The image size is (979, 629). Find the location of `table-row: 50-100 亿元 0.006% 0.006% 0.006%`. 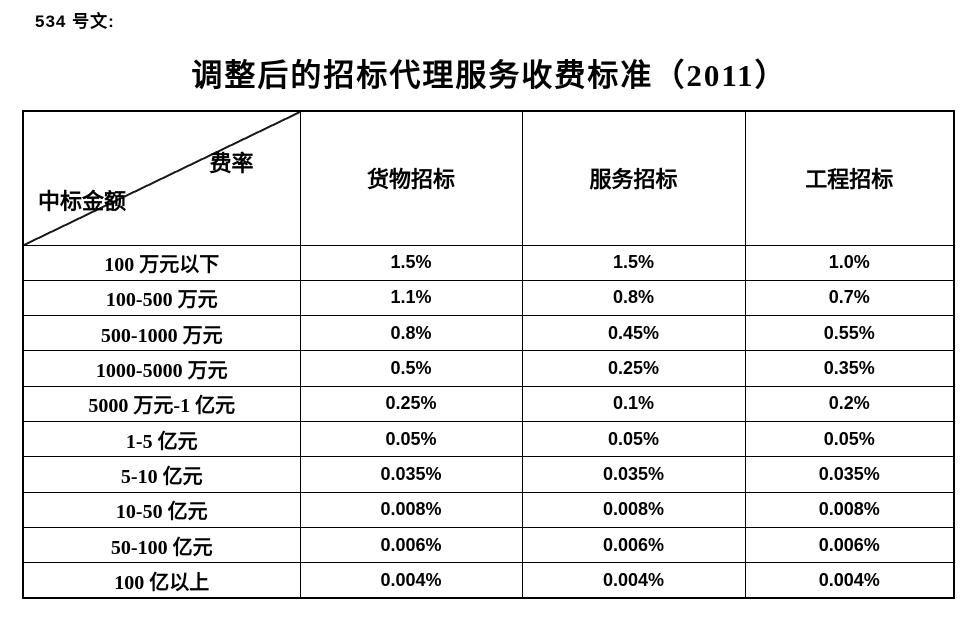

table-row: 50-100 亿元 0.006% 0.006% 0.006% is located at coordinates (488, 545).